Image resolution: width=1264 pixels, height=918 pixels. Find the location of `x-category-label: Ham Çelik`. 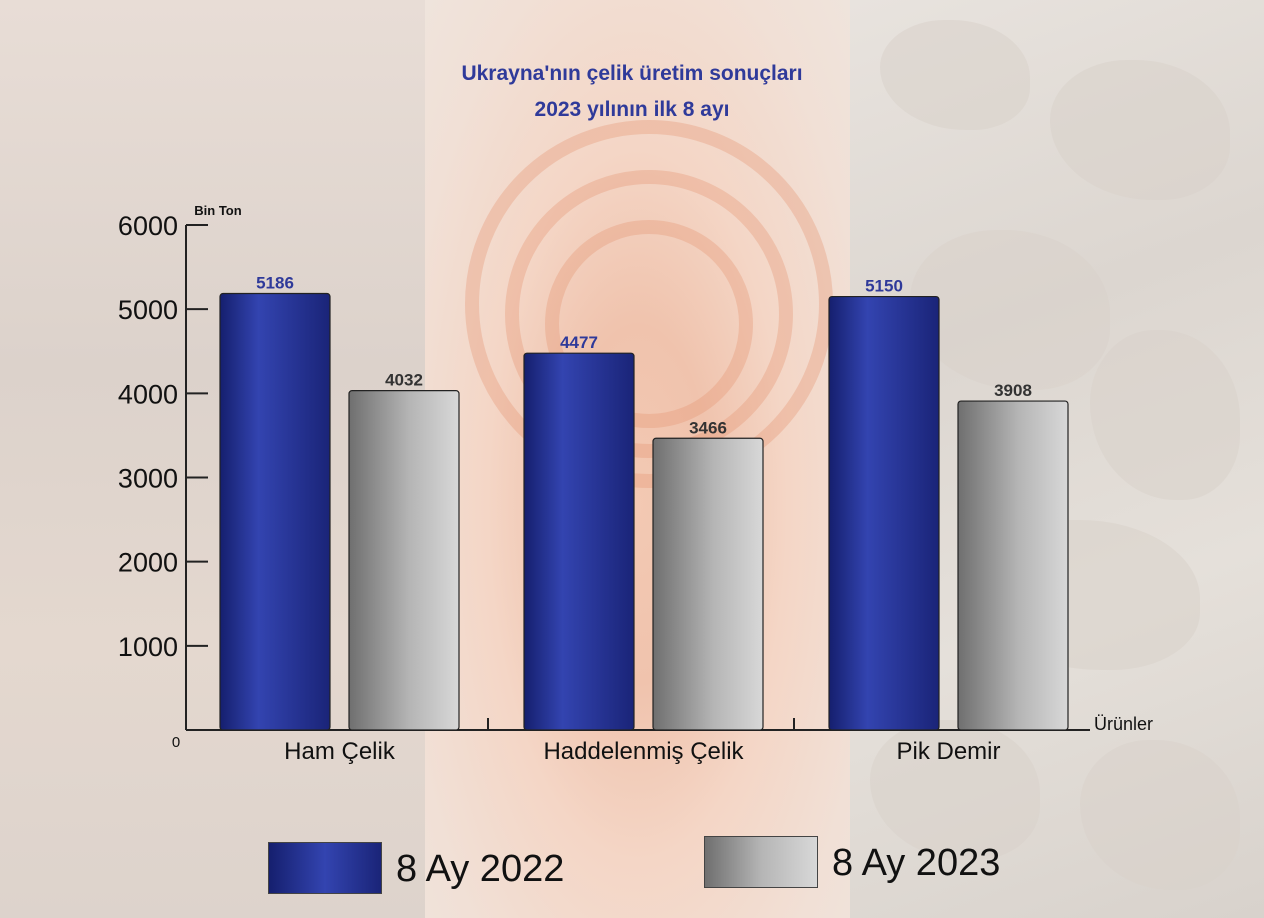

x-category-label: Ham Çelik is located at coordinates (340, 751).